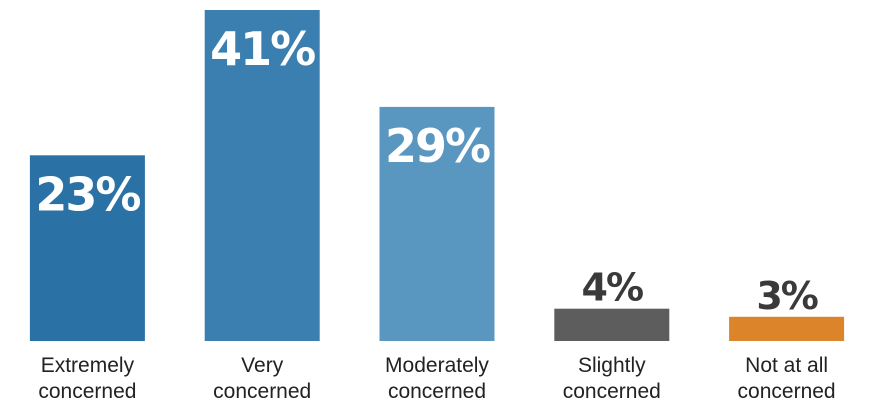 The width and height of the screenshot is (874, 405). Describe the element at coordinates (262, 391) in the screenshot. I see `category-label-1-line-1: concerned` at that location.